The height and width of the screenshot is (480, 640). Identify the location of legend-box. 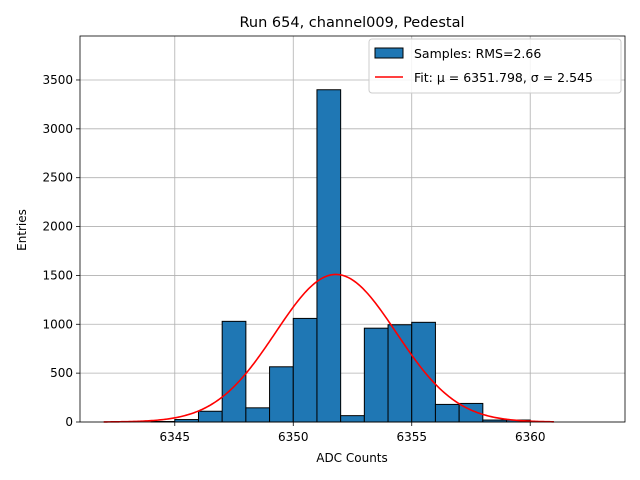
(495, 66).